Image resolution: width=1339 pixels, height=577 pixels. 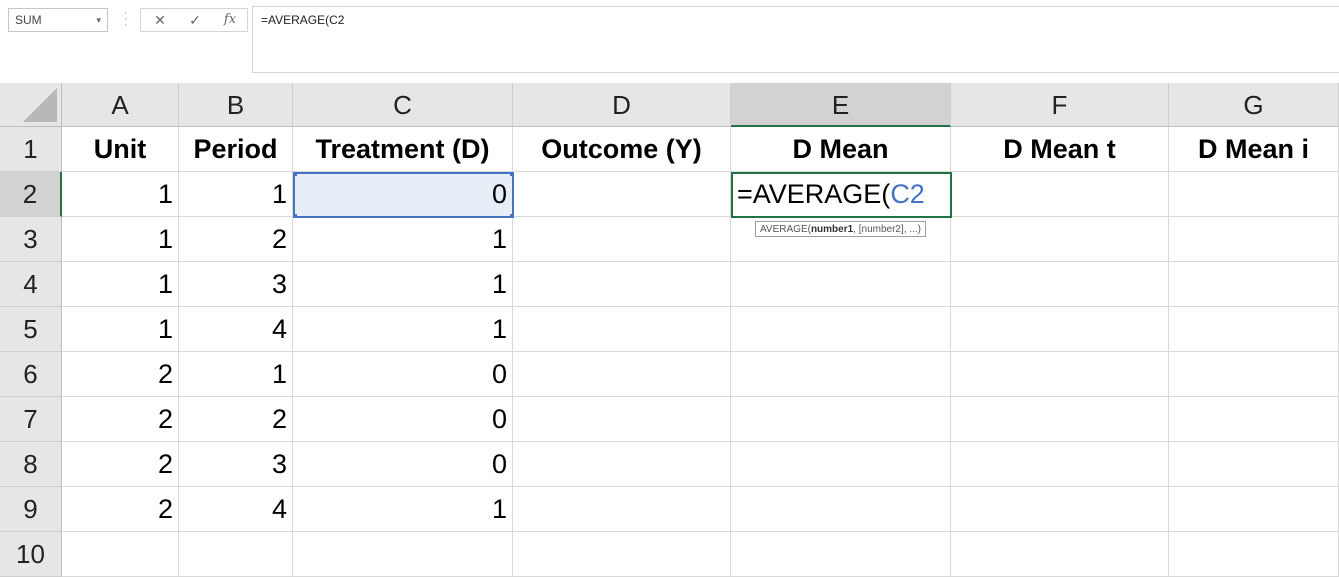 What do you see at coordinates (1060, 509) in the screenshot?
I see `cell-f9` at bounding box center [1060, 509].